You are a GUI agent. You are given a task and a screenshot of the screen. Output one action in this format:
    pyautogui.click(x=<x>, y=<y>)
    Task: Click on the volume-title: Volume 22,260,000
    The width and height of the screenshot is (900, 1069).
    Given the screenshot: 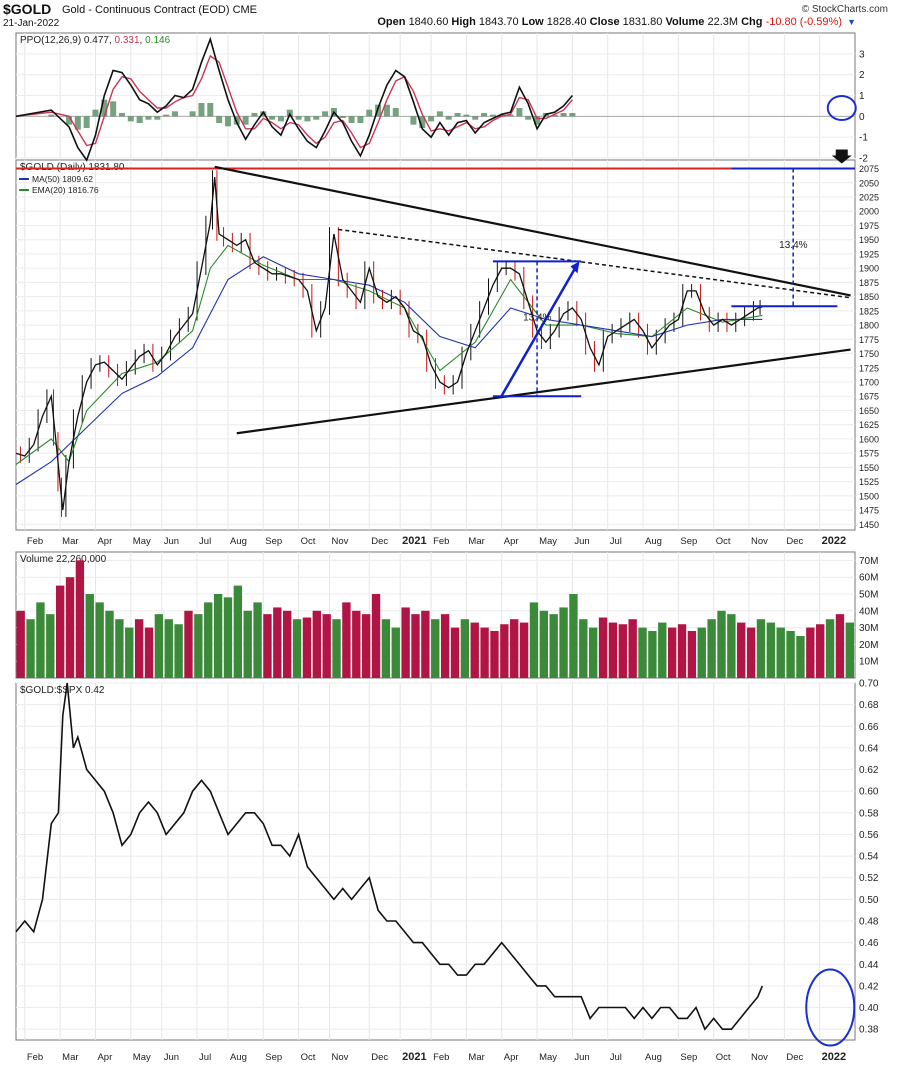 What is the action you would take?
    pyautogui.click(x=63, y=559)
    